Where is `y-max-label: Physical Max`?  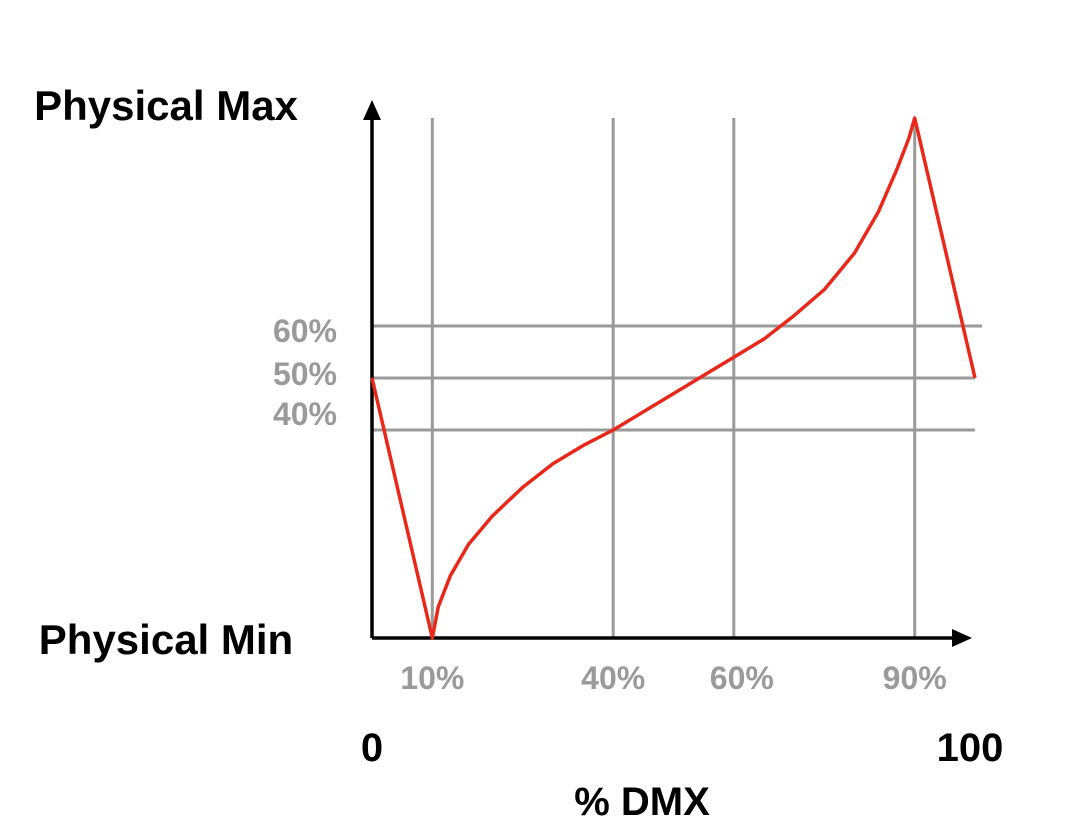
y-max-label: Physical Max is located at coordinates (166, 105).